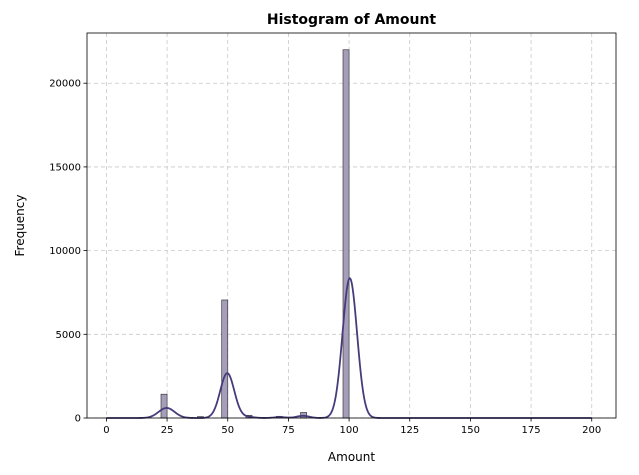  What do you see at coordinates (288, 430) in the screenshot?
I see `x-tick-label: 75` at bounding box center [288, 430].